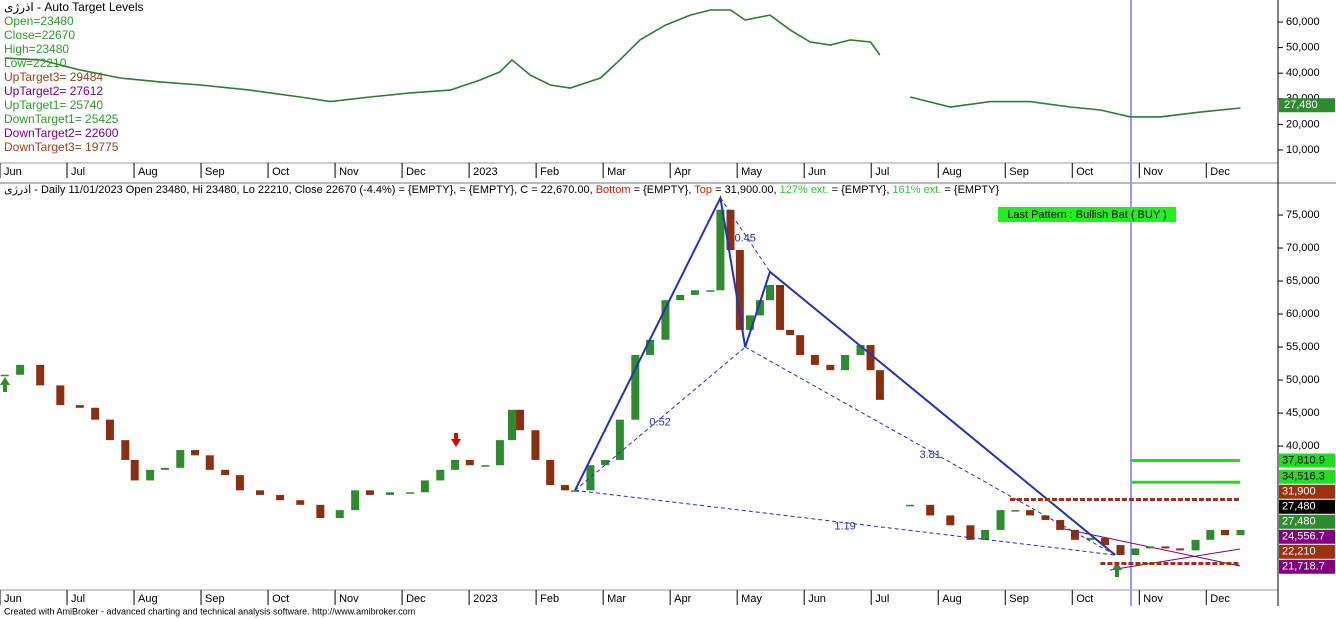 This screenshot has height=619, width=1336. Describe the element at coordinates (1303, 248) in the screenshot. I see `y-tick-label: 70,000` at that location.